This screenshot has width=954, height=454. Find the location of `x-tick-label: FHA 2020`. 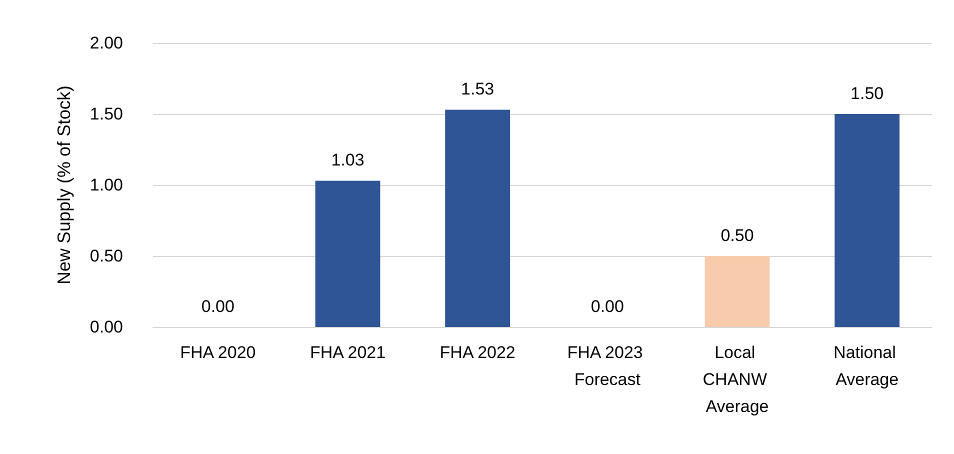

x-tick-label: FHA 2020 is located at coordinates (218, 352).